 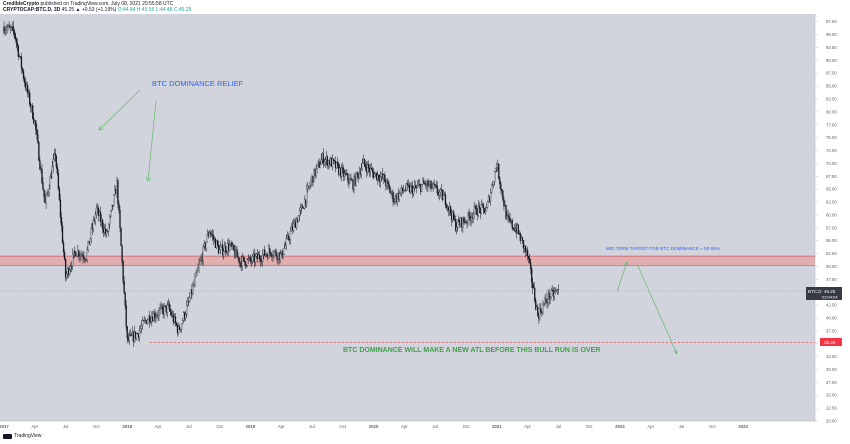 I want to click on price-tick-label: 85.00, so click(x=831, y=86).